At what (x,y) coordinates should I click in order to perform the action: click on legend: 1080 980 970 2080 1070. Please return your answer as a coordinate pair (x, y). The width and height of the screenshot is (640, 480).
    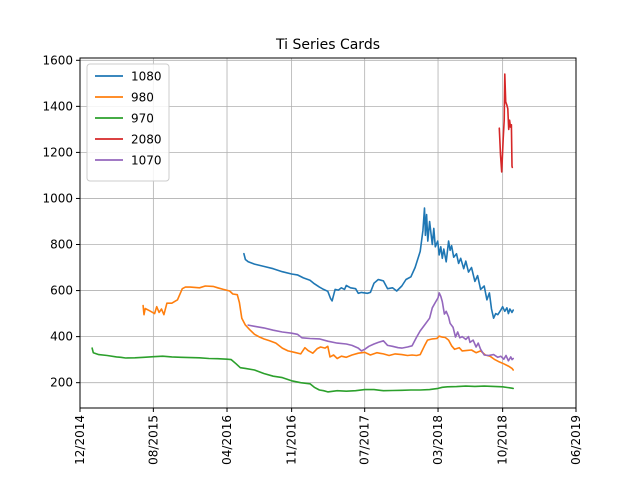
    Looking at the image, I should click on (128, 122).